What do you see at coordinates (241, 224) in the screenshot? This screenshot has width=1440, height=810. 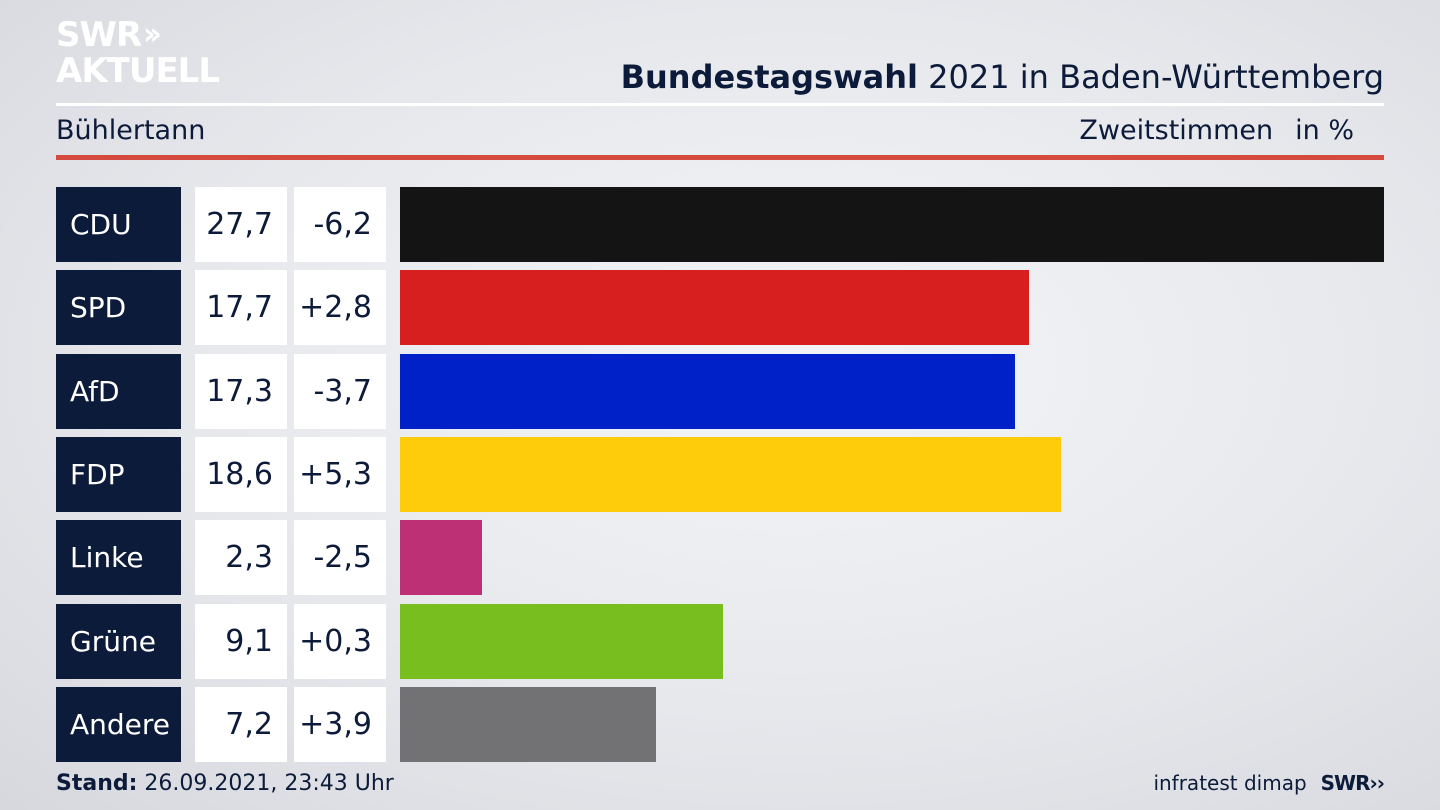 I see `share-value: 27,7` at bounding box center [241, 224].